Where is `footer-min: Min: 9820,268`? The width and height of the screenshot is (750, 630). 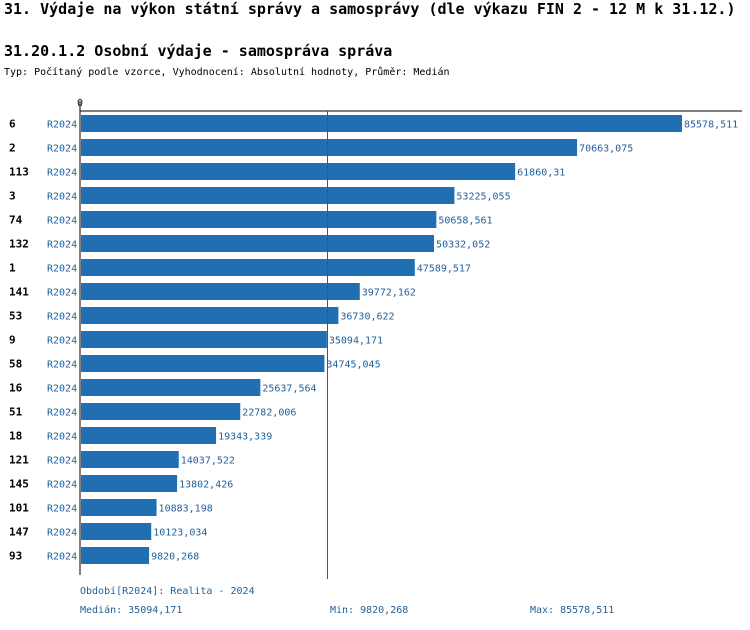 footer-min: Min: 9820,268 is located at coordinates (369, 610).